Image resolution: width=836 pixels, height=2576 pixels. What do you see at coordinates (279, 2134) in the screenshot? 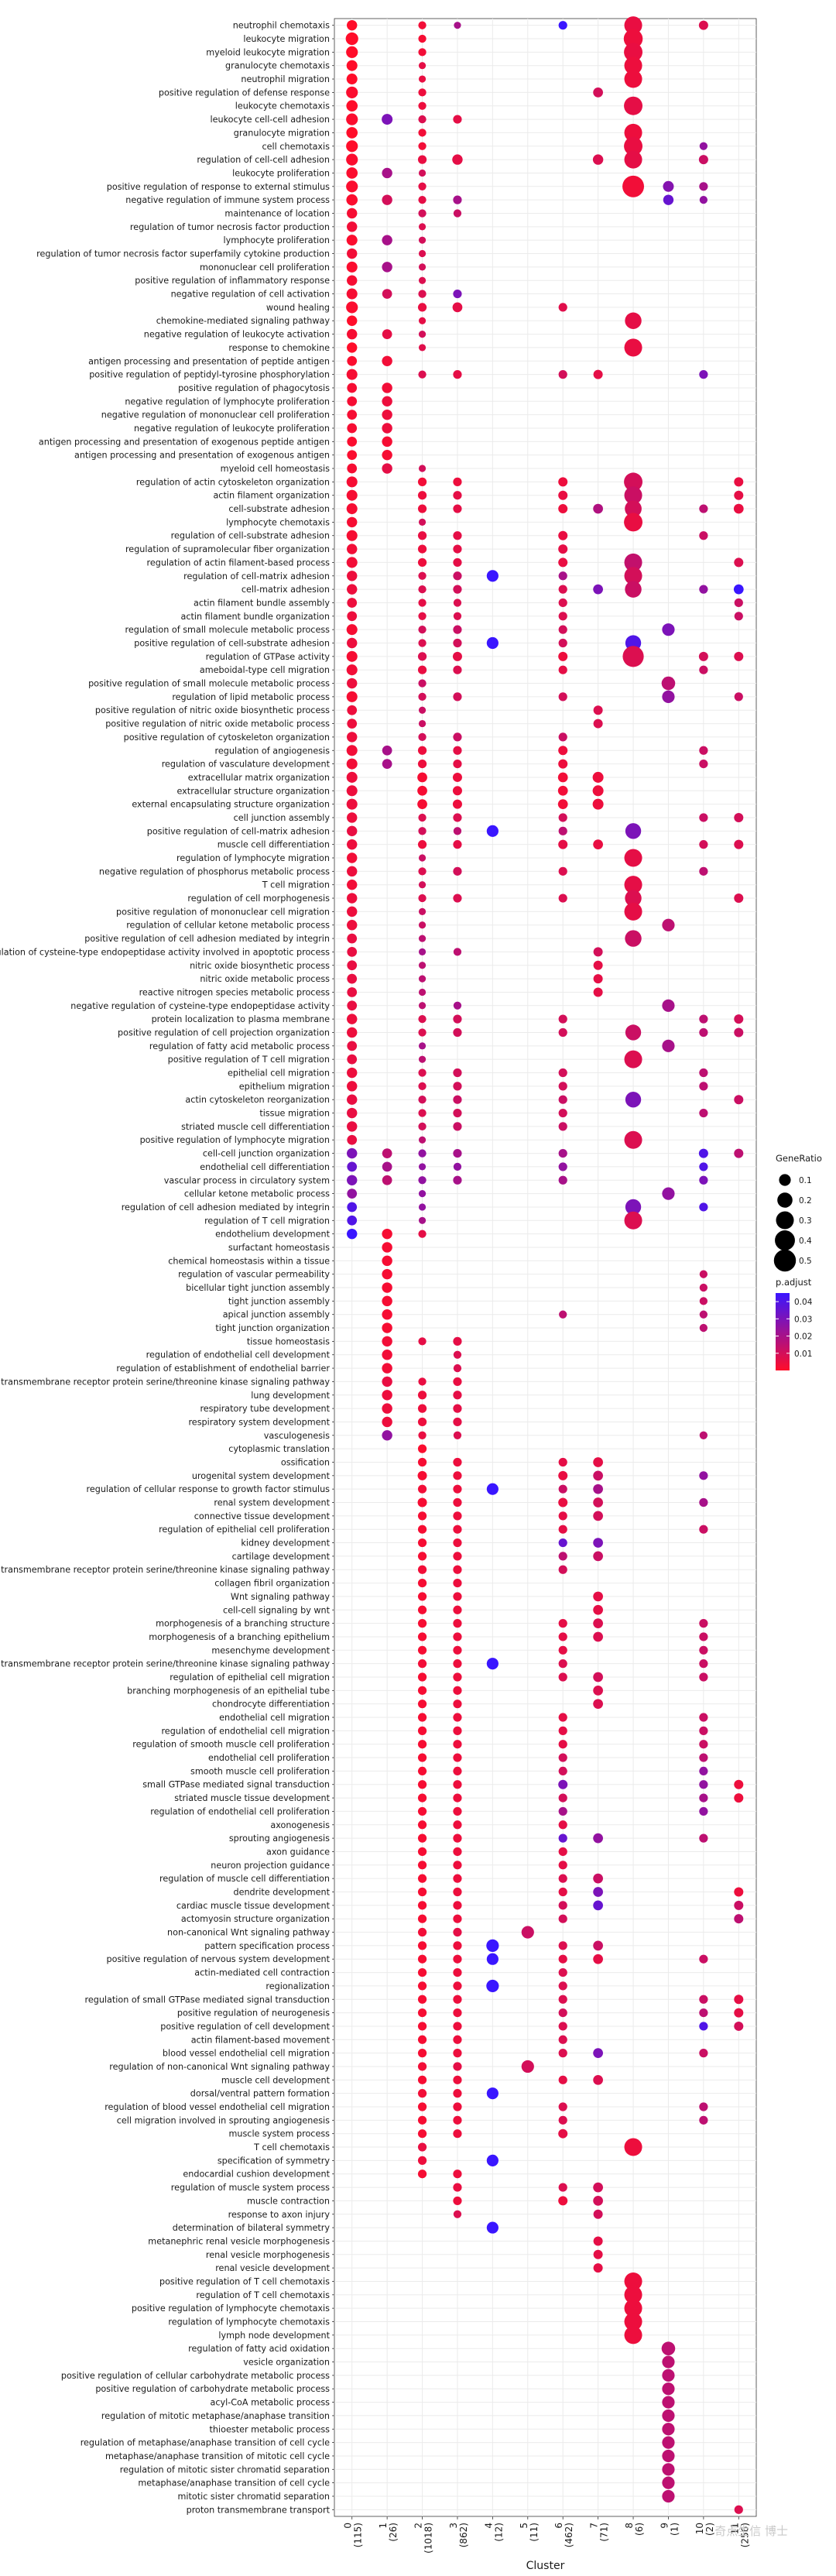
I see `y-tick-label: muscle system process` at bounding box center [279, 2134].